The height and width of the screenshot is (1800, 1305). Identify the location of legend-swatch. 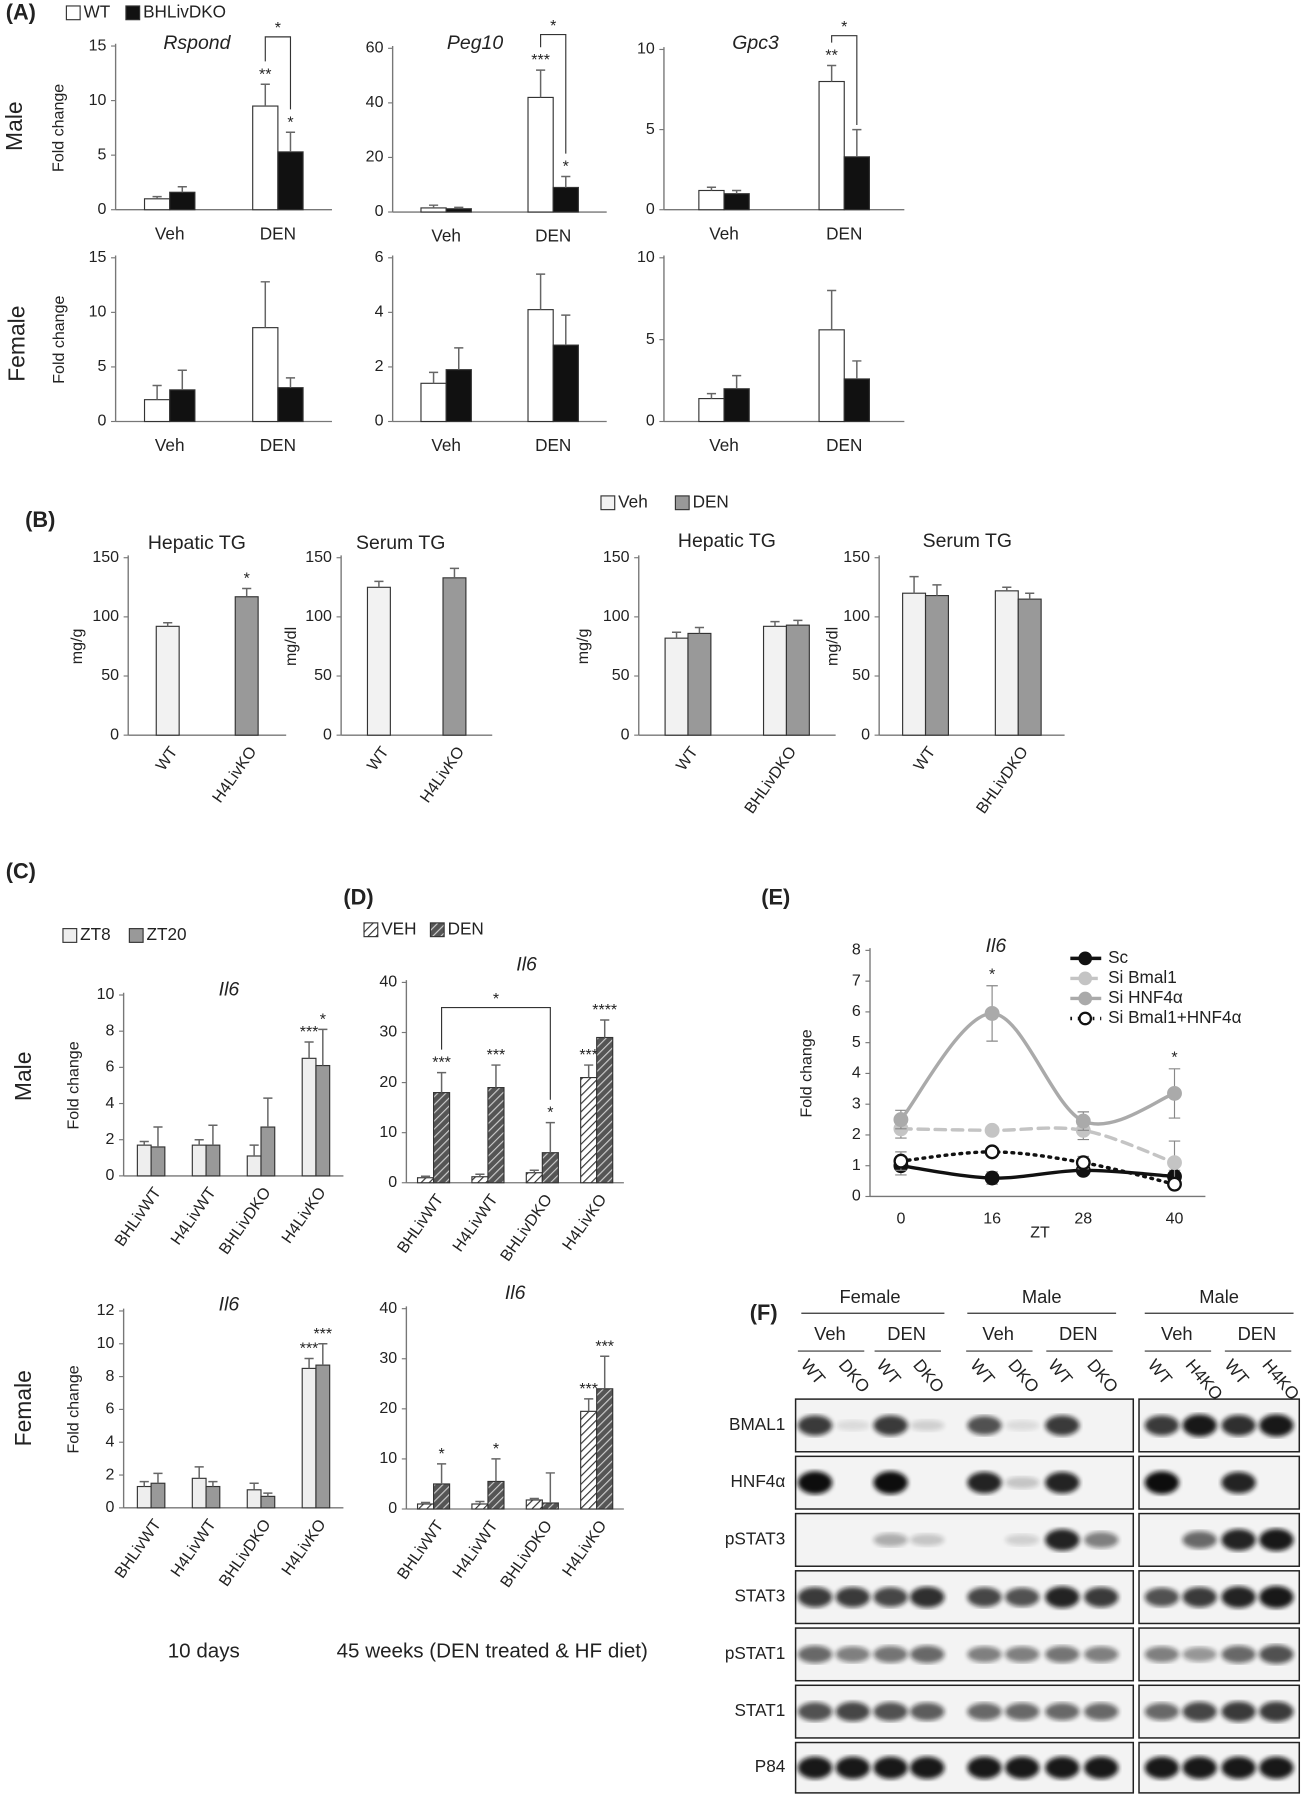
(371, 930).